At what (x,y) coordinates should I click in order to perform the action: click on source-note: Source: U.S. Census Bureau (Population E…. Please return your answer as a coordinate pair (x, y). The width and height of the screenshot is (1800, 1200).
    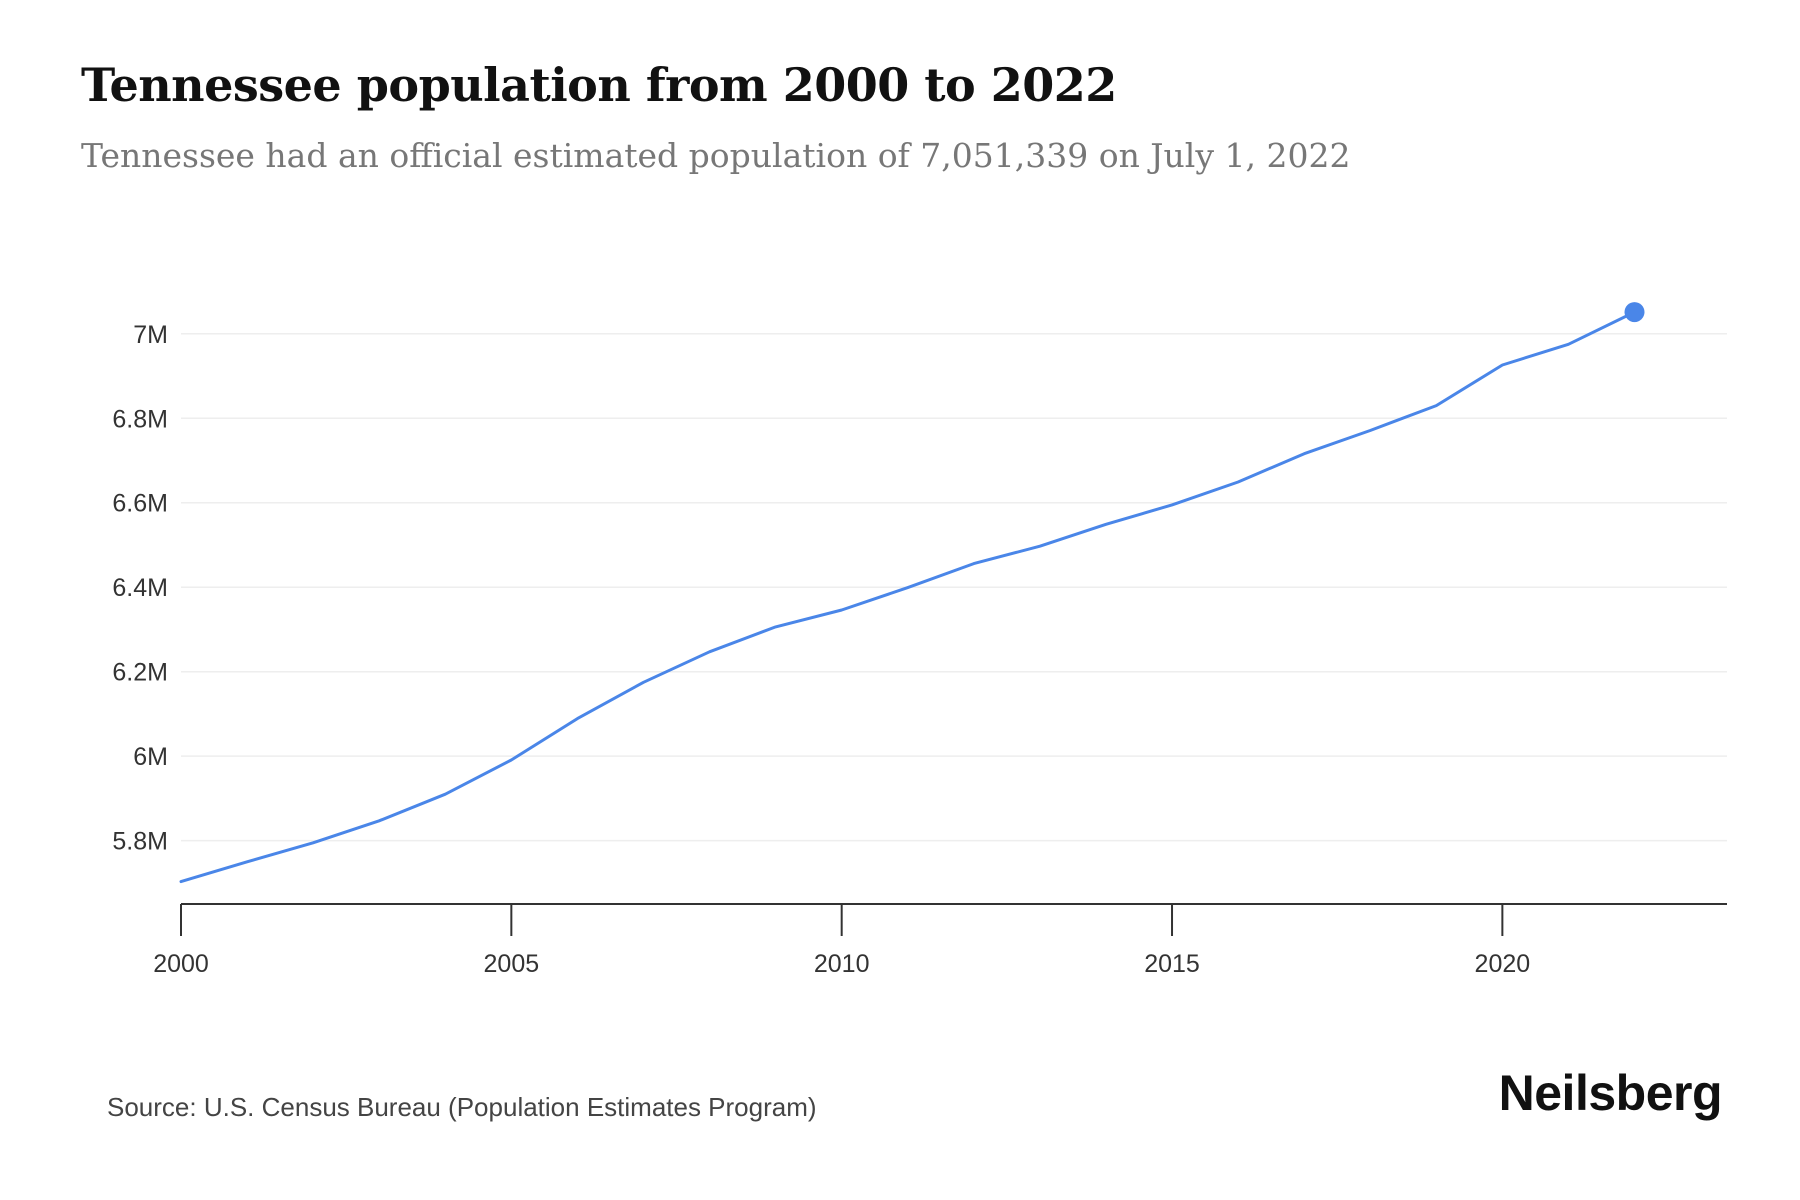
    Looking at the image, I should click on (462, 1107).